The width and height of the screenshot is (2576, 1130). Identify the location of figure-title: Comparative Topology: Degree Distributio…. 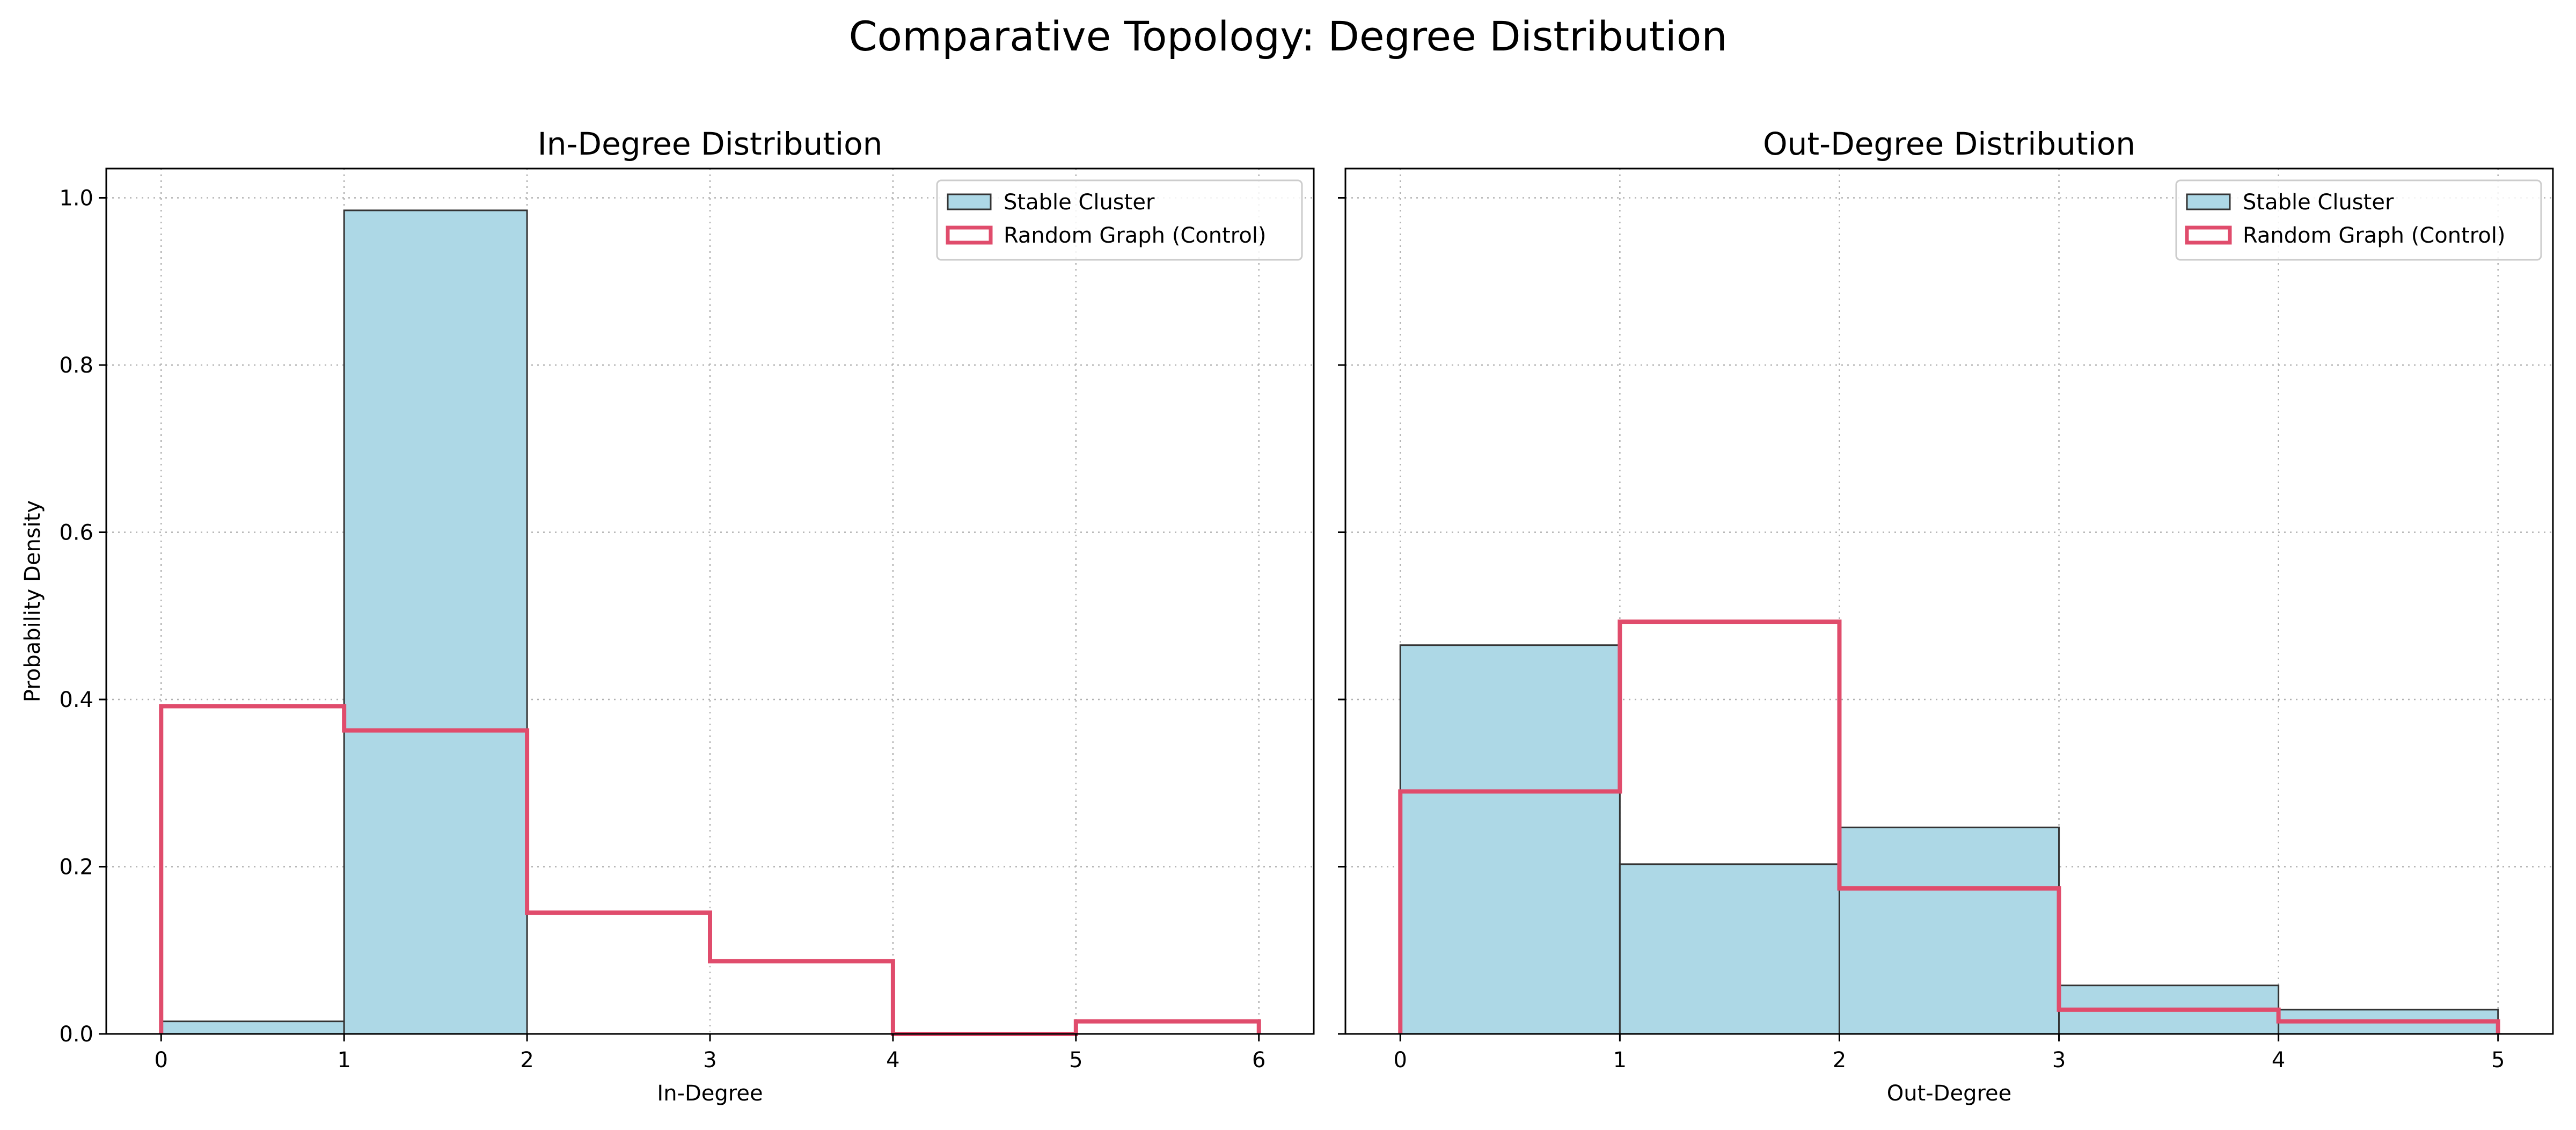
(1287, 36).